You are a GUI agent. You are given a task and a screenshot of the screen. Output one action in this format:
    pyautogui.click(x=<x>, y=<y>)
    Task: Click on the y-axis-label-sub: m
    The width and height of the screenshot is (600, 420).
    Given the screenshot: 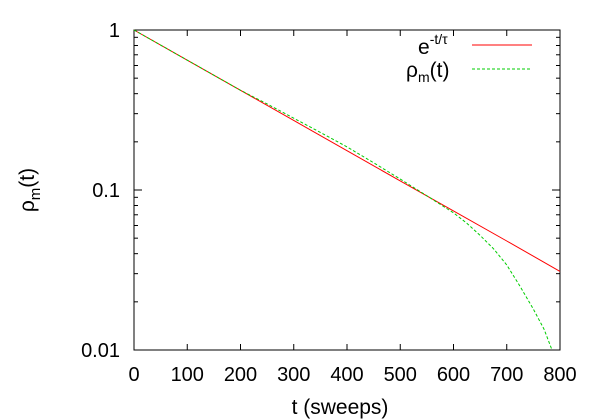 What is the action you would take?
    pyautogui.click(x=35, y=194)
    